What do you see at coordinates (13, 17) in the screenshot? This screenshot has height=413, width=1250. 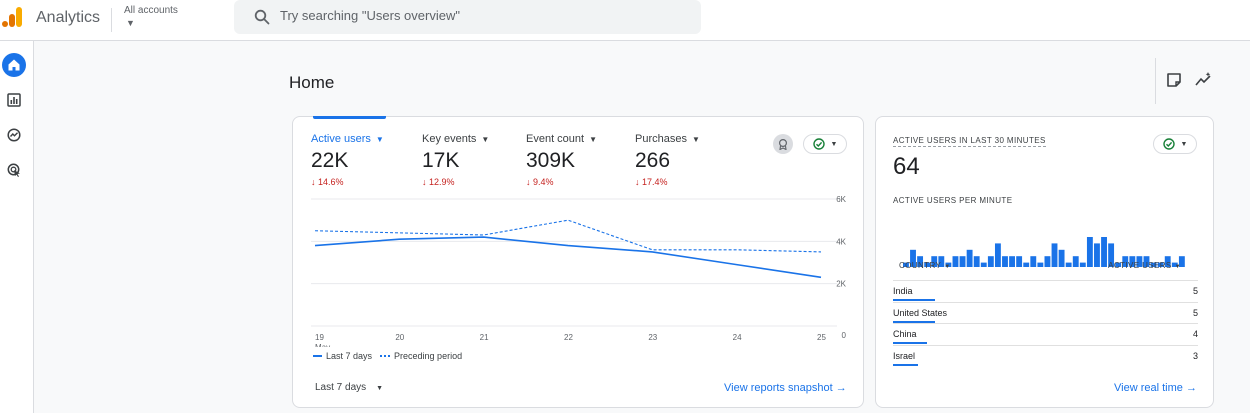 I see `analytics-logo-icon` at bounding box center [13, 17].